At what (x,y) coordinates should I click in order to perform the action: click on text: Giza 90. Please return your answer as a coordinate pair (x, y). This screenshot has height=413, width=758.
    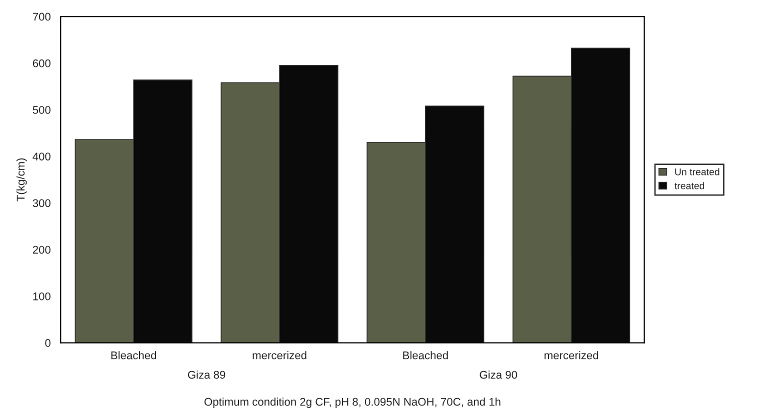
    Looking at the image, I should click on (499, 374).